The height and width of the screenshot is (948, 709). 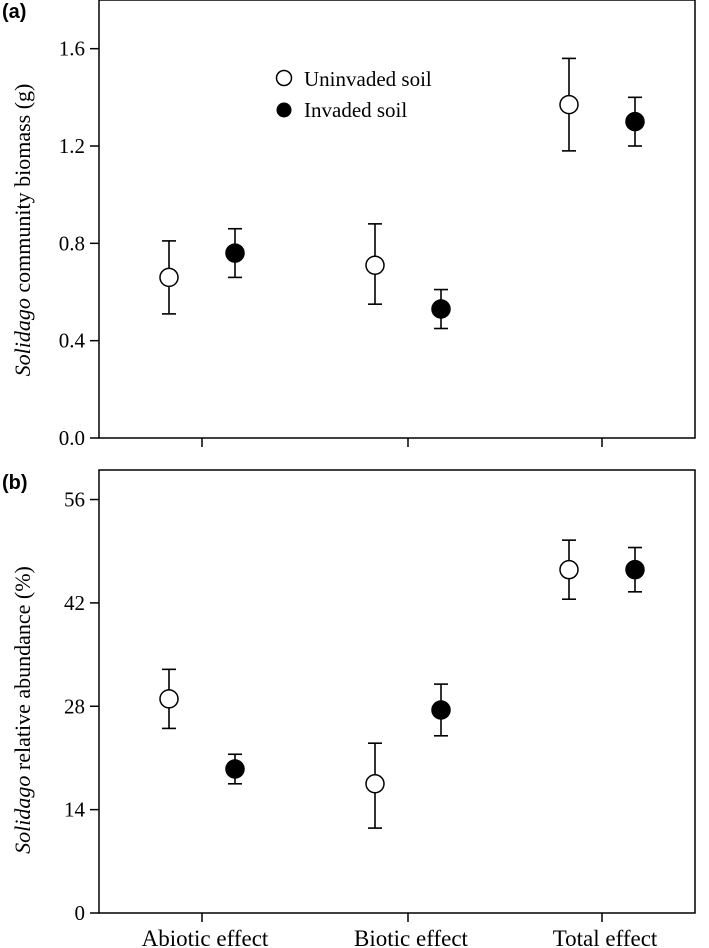 I want to click on panel-b-ylabel-species: Solidago, so click(x=22, y=815).